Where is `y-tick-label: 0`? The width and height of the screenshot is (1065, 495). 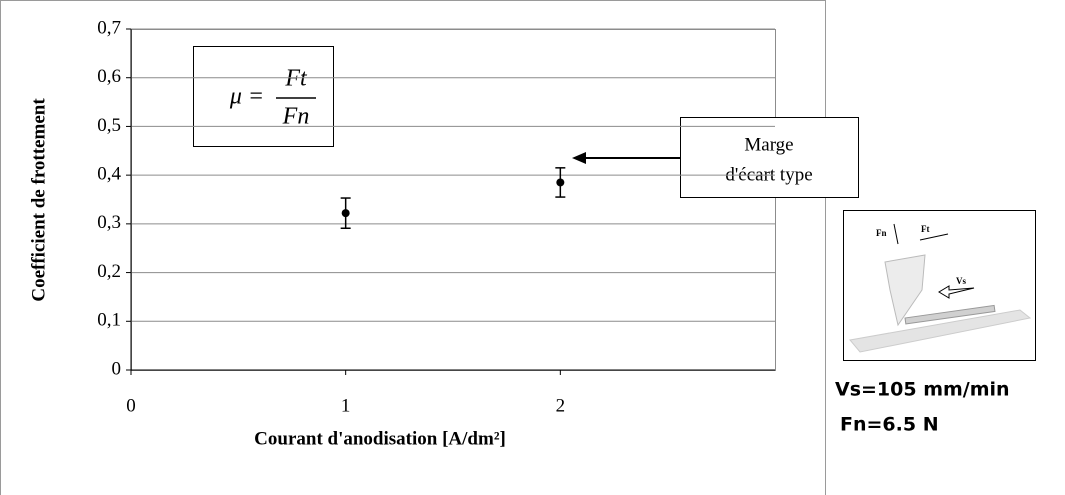 y-tick-label: 0 is located at coordinates (117, 368).